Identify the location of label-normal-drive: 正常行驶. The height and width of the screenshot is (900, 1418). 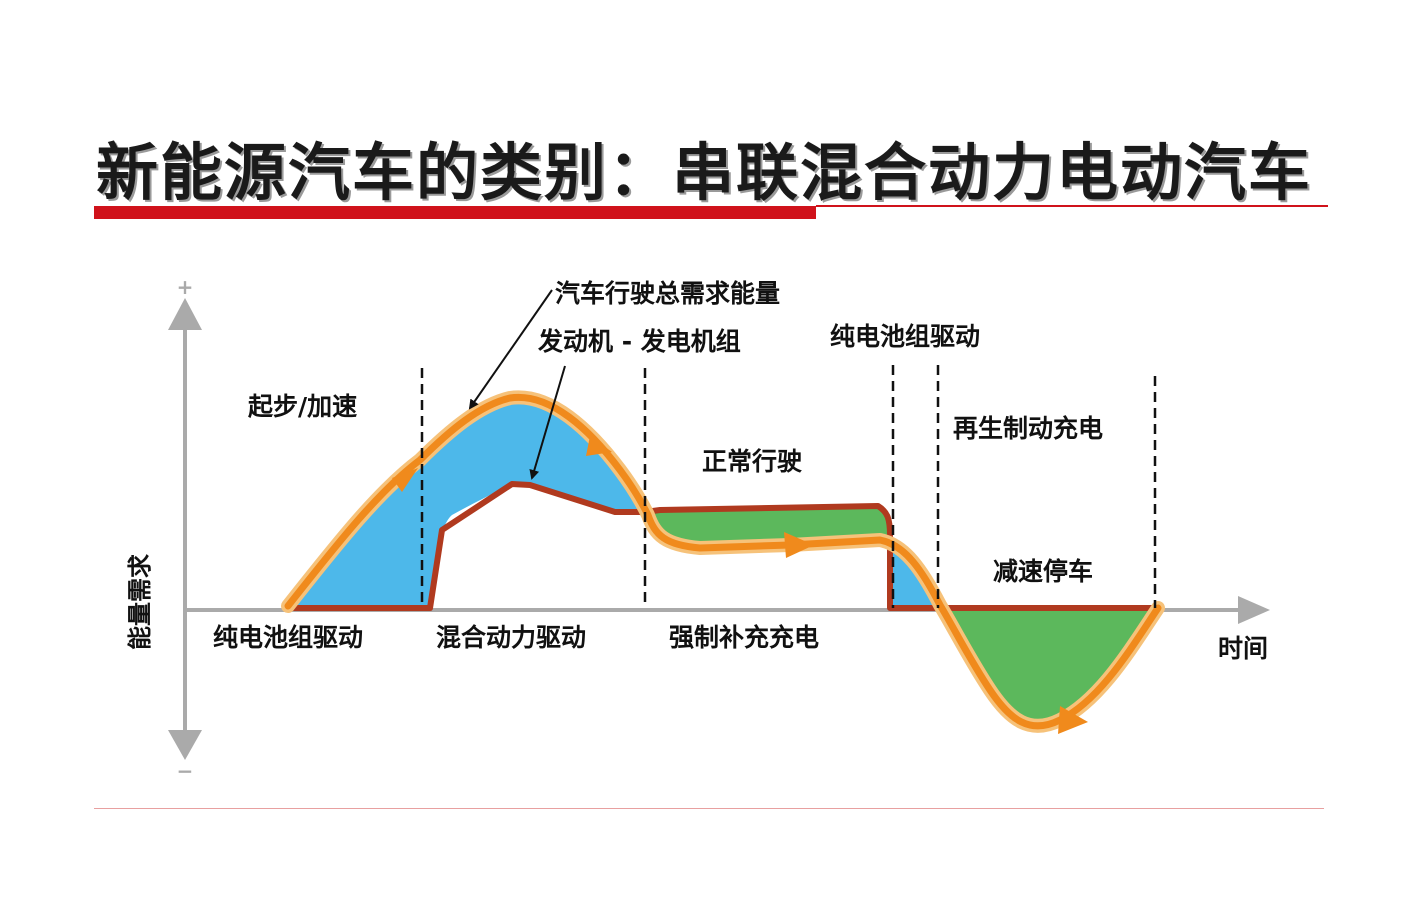
(752, 461).